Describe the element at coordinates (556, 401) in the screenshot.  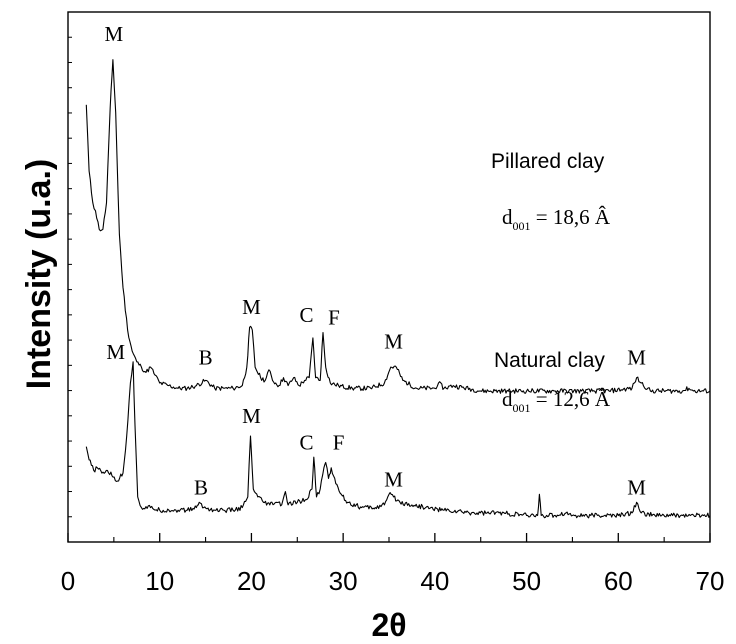
I see `spacing-label-natural: d001 = 12,6 Â` at that location.